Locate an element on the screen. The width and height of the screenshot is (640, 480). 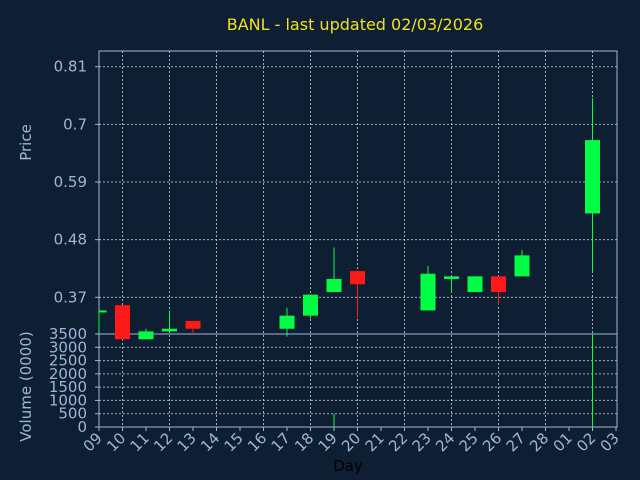
x-tick-label: 22 is located at coordinates (398, 442).